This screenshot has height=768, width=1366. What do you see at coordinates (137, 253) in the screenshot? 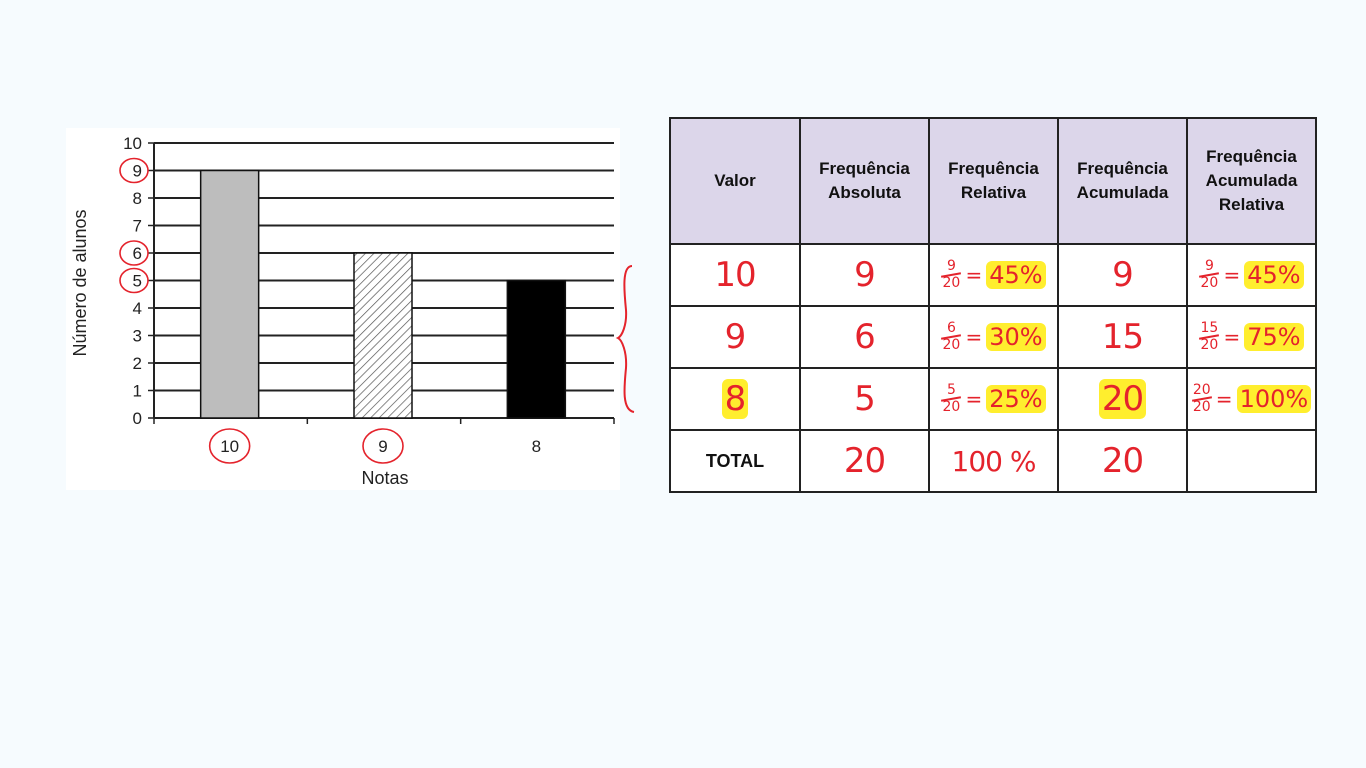
I see `y-tick-label: 6` at bounding box center [137, 253].